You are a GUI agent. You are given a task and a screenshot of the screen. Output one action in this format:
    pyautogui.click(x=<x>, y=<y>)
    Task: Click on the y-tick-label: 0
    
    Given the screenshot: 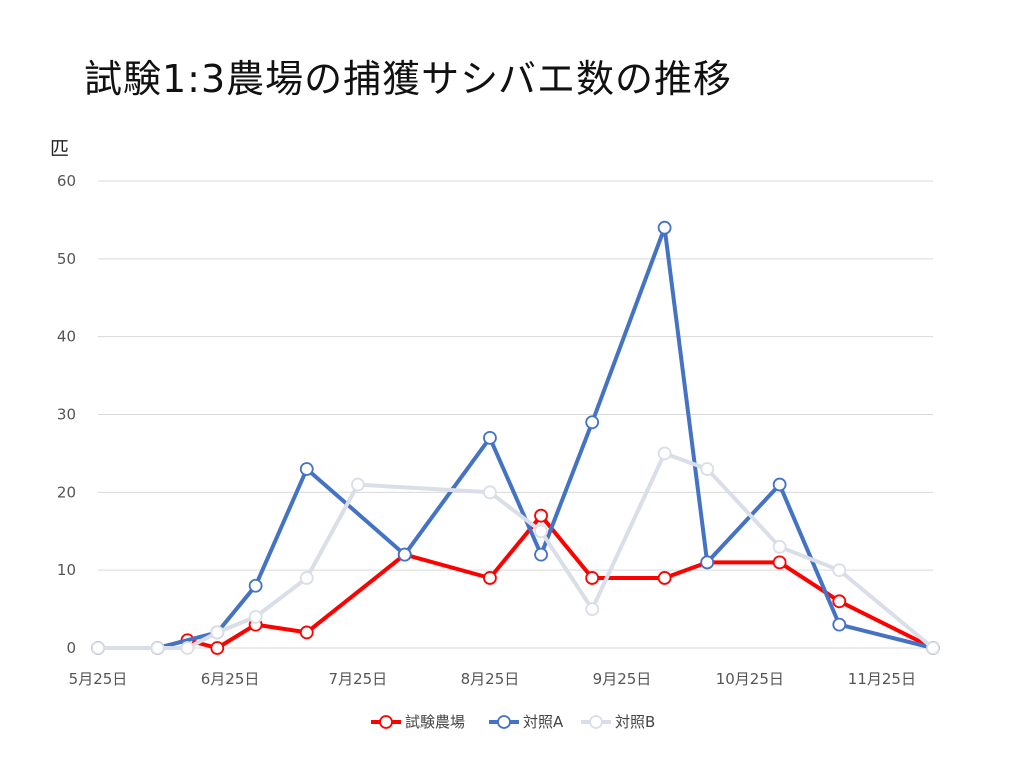 What is the action you would take?
    pyautogui.click(x=71, y=648)
    